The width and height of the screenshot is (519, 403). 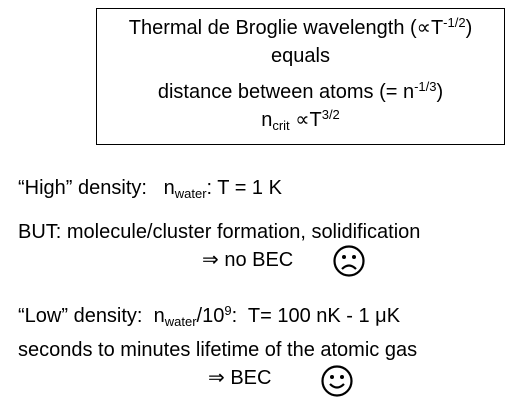 I want to click on text: distance between atoms (= n, so click(x=286, y=92).